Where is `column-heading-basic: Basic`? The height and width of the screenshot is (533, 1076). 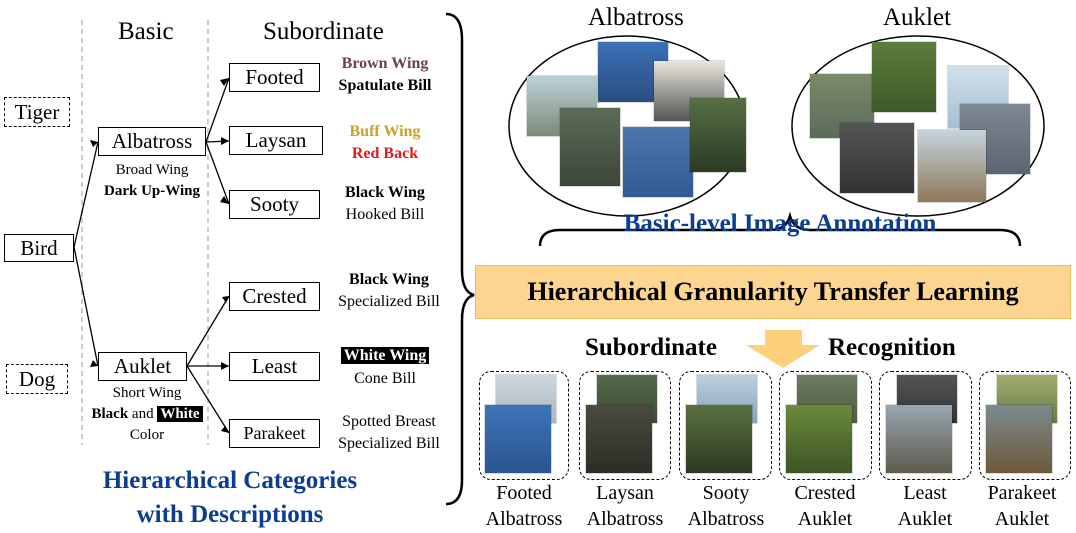 column-heading-basic: Basic is located at coordinates (146, 31).